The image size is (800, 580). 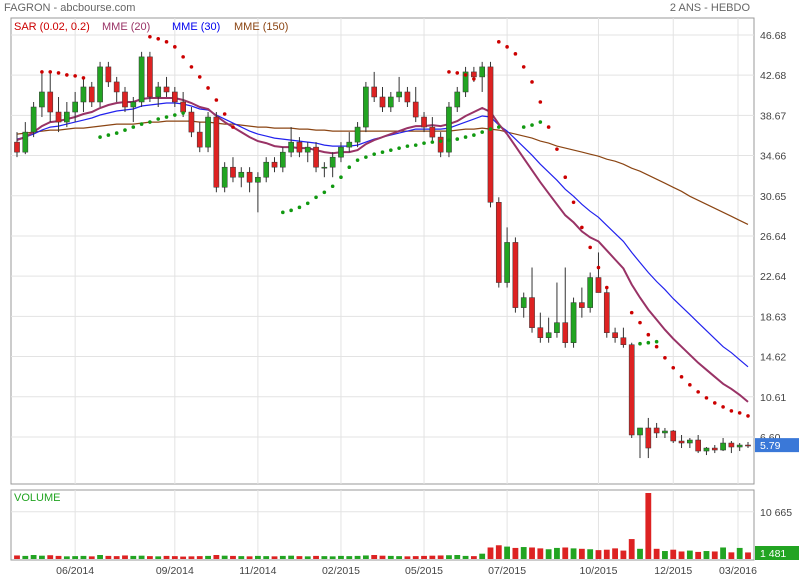 What do you see at coordinates (382, 526) in the screenshot?
I see `volume-bars` at bounding box center [382, 526].